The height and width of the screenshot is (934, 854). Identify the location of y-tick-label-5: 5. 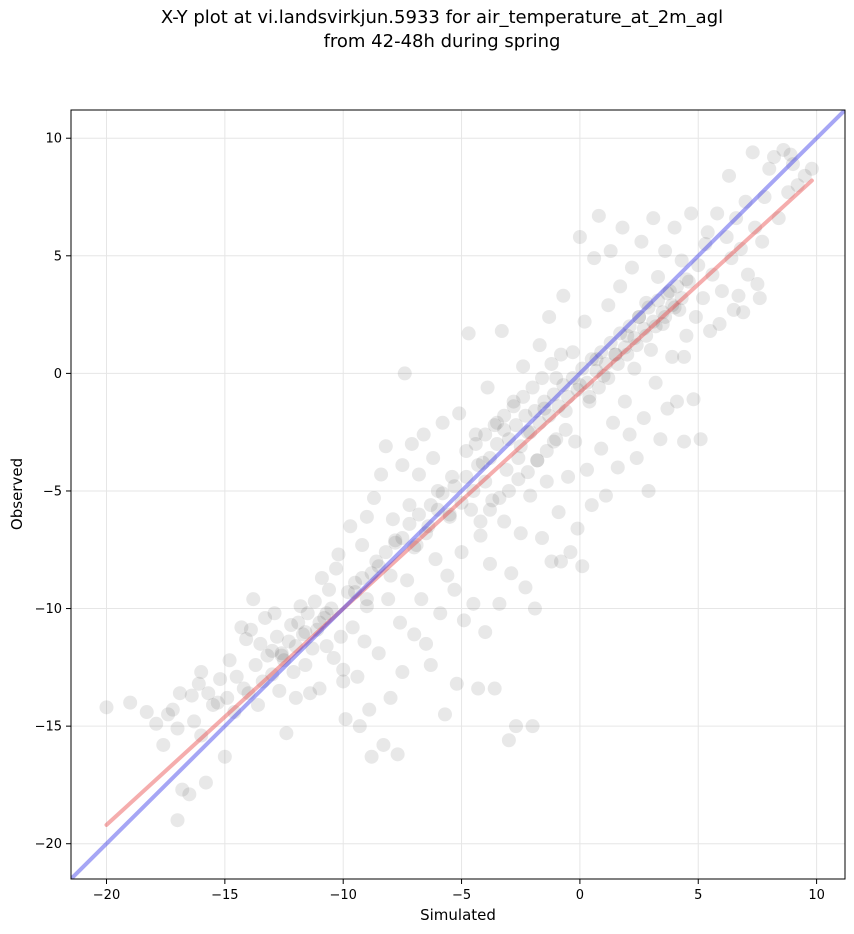
(58, 256).